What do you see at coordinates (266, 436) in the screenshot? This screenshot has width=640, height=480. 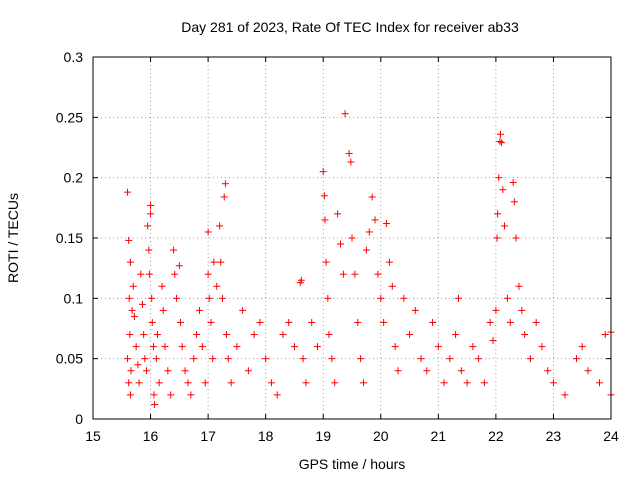 I see `x-tick-label: 18` at bounding box center [266, 436].